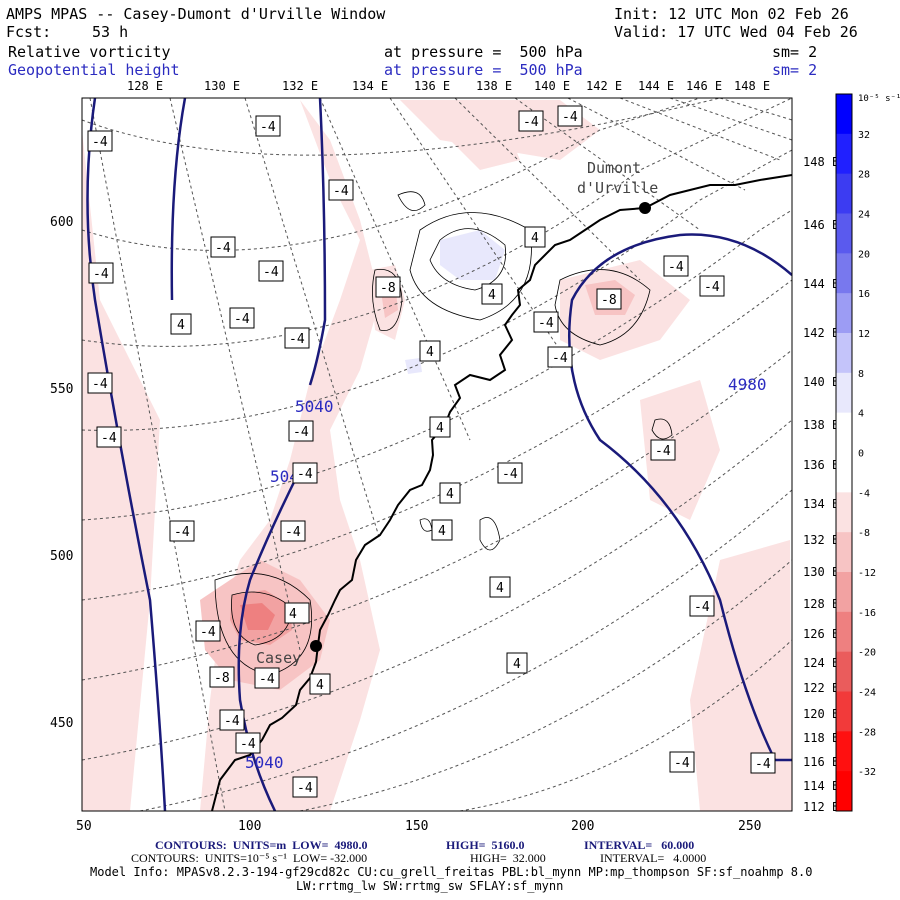 The image size is (900, 900). What do you see at coordinates (864, 334) in the screenshot?
I see `colorbar-tick-label: 12` at bounding box center [864, 334].